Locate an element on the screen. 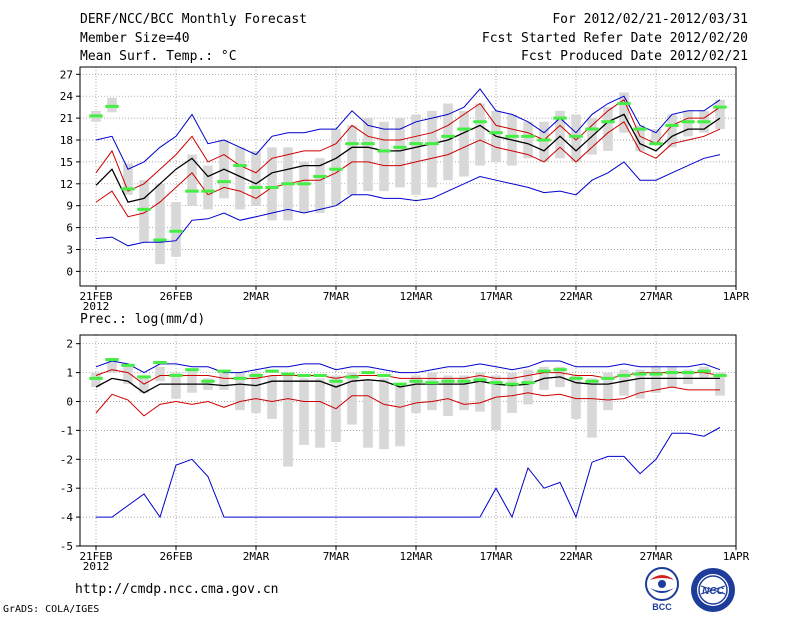  series-min-line is located at coordinates (408, 473).